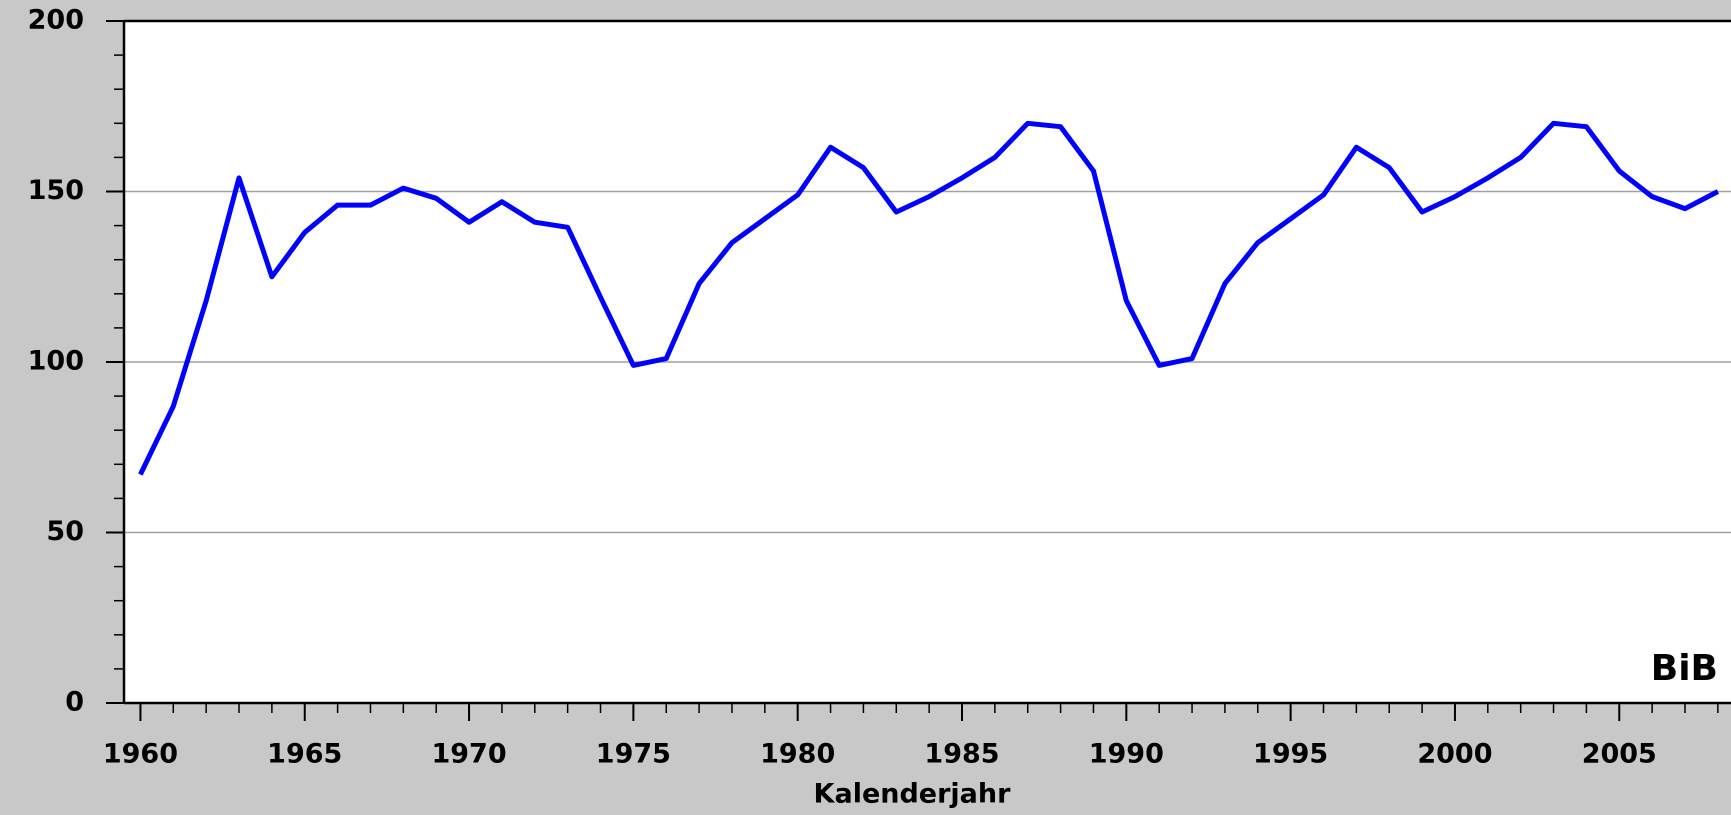  Describe the element at coordinates (961, 754) in the screenshot. I see `x-tick-label: 1985` at that location.